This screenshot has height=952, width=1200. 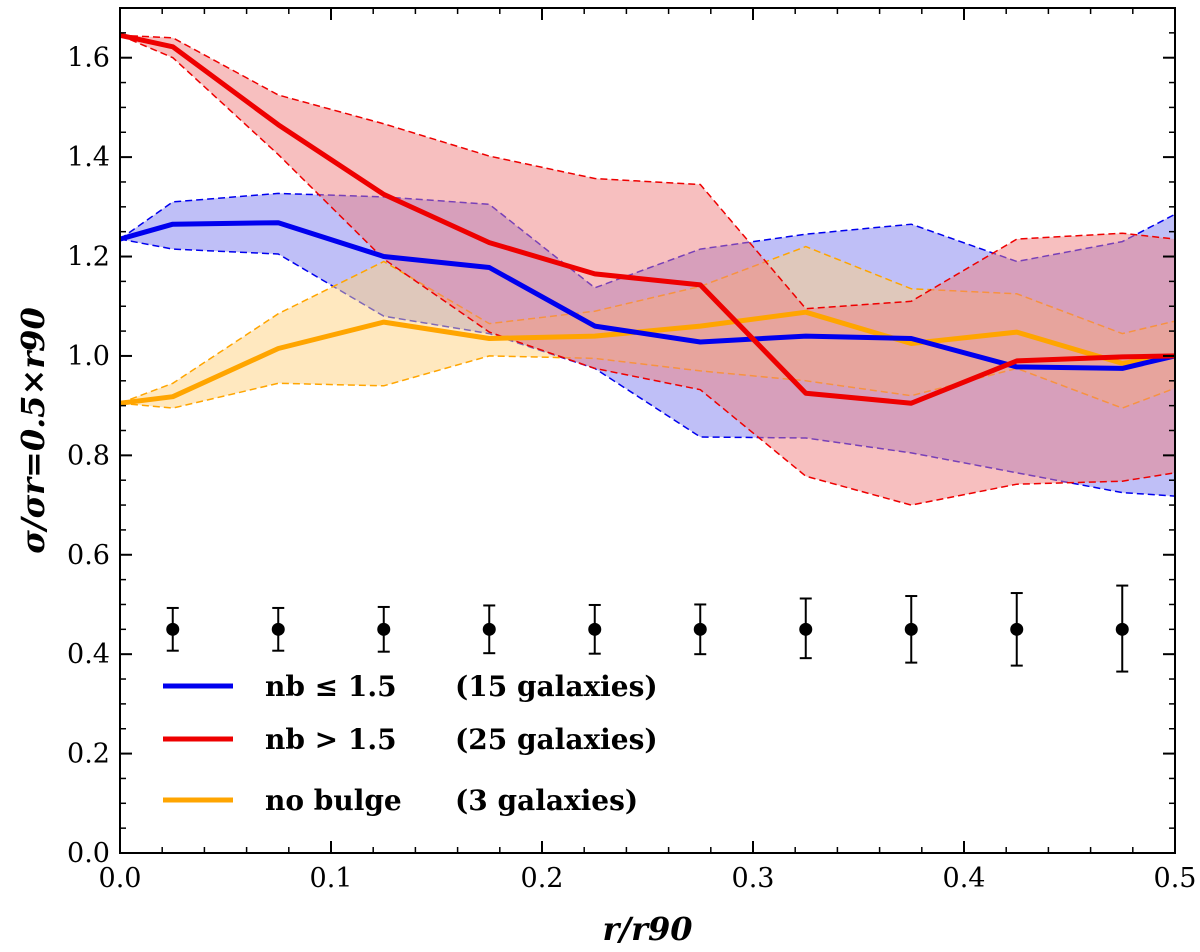 What do you see at coordinates (753, 878) in the screenshot?
I see `x-tick-label: 0.3` at bounding box center [753, 878].